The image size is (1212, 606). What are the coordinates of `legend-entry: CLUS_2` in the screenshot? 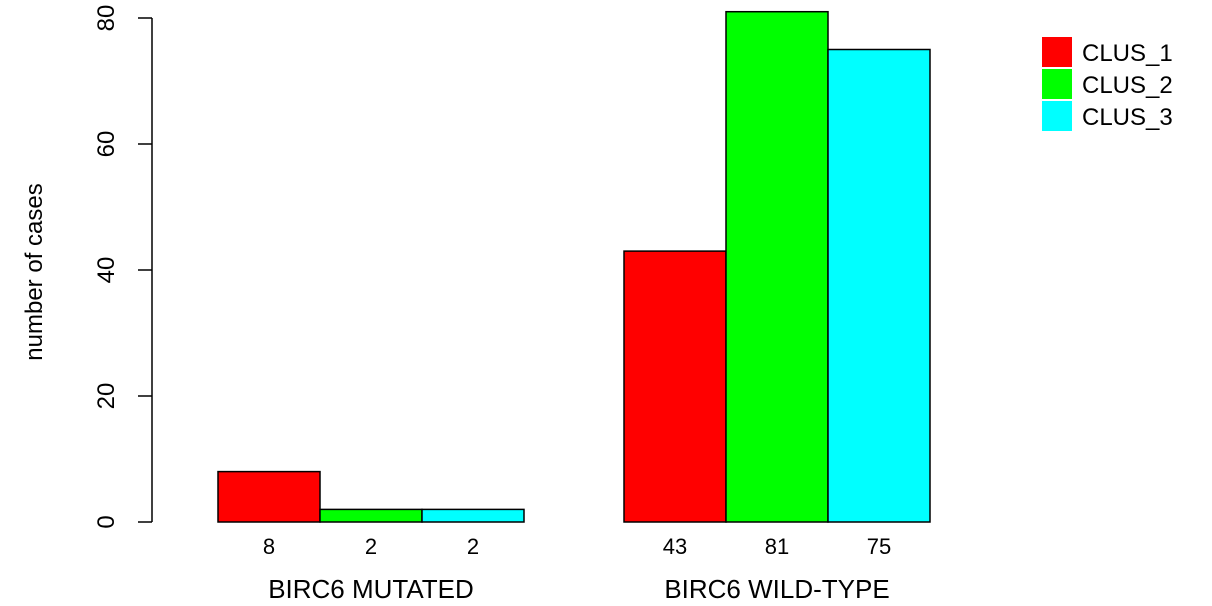 It's located at (1127, 85).